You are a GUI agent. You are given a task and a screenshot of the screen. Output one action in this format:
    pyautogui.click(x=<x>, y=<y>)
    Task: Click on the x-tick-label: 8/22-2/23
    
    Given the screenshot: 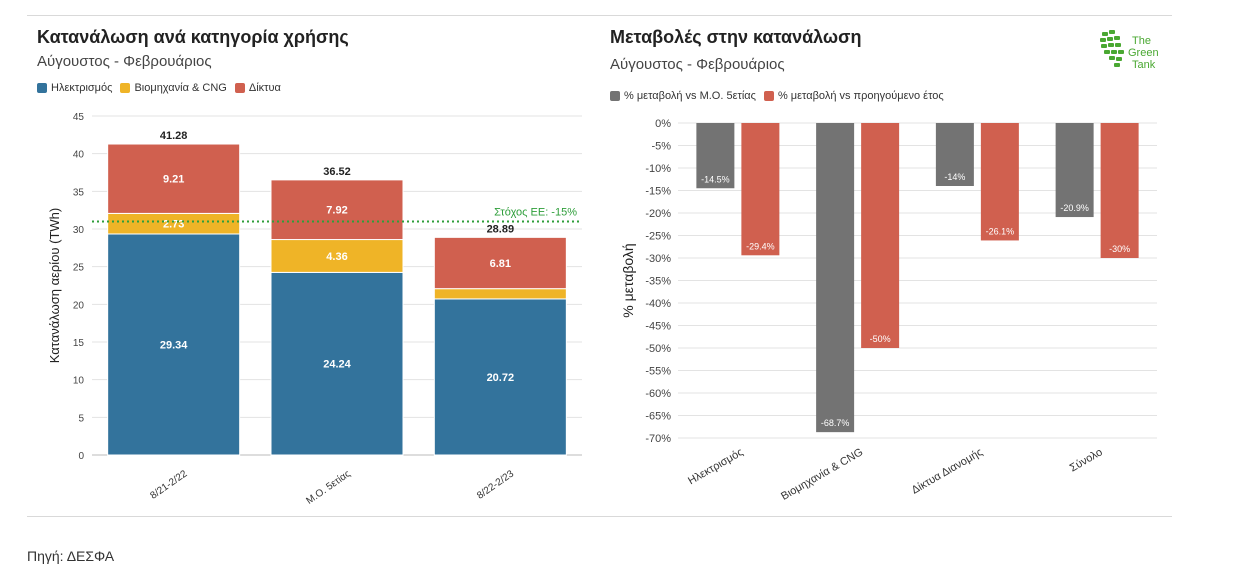 What is the action you would take?
    pyautogui.click(x=495, y=484)
    